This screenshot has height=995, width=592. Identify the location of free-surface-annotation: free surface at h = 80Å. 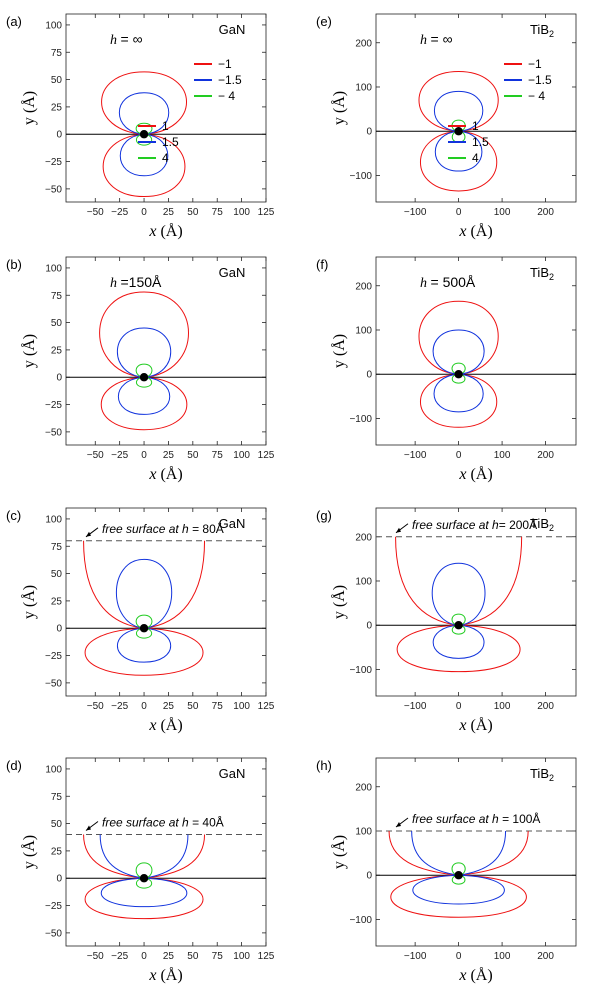
(163, 528).